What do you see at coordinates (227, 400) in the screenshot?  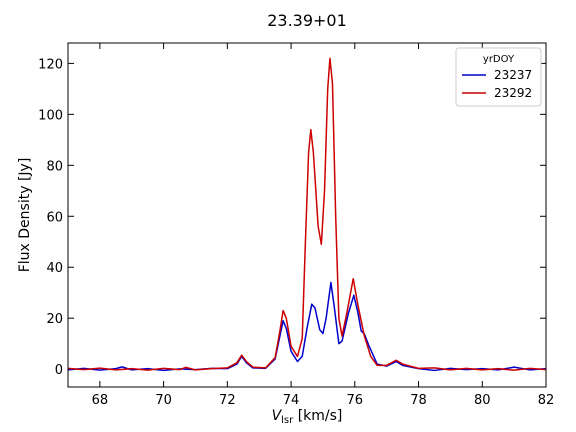 I see `x-tick-label: 72` at bounding box center [227, 400].